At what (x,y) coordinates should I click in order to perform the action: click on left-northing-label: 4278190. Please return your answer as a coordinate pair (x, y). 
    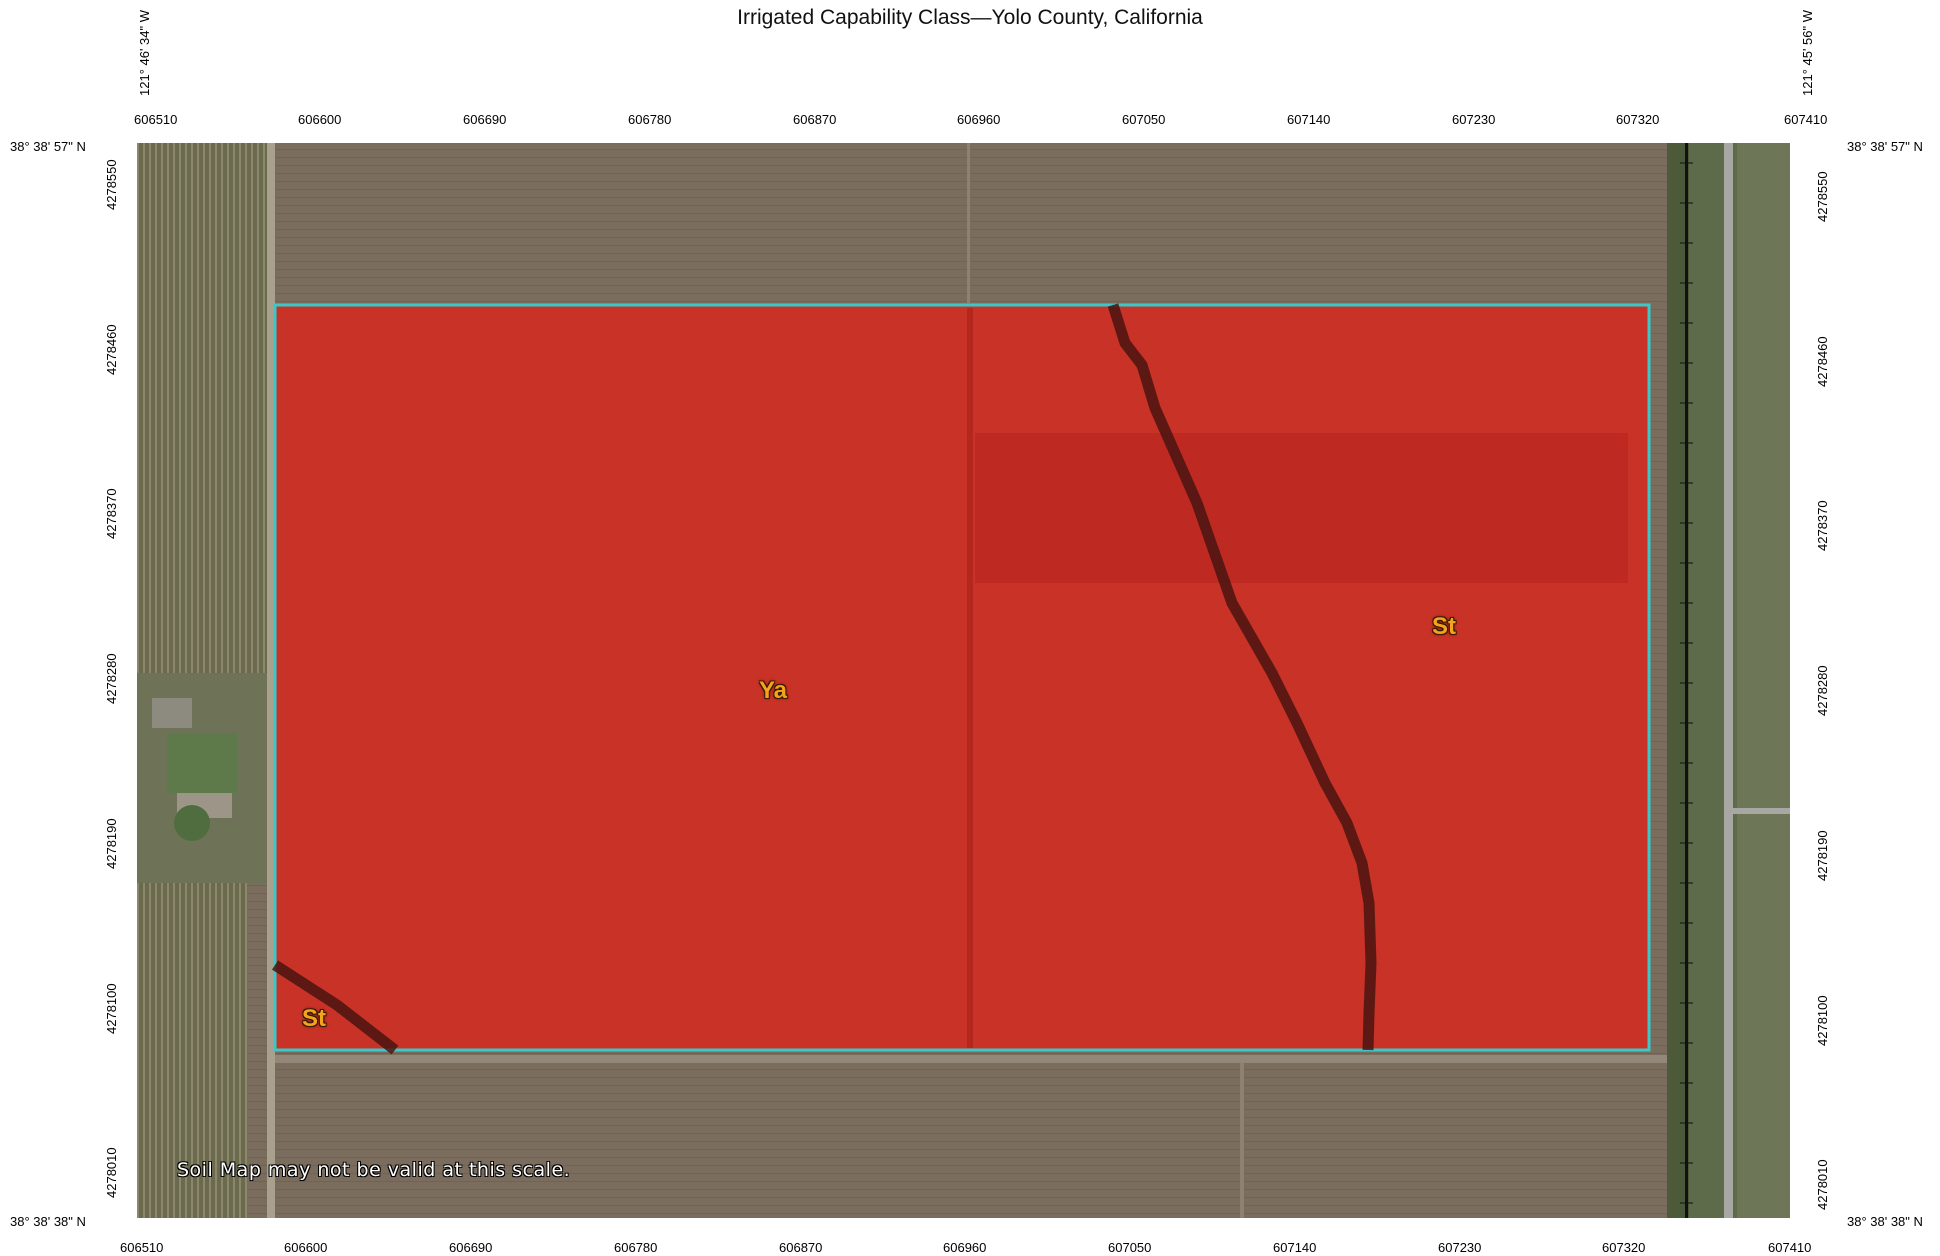
    Looking at the image, I should click on (111, 843).